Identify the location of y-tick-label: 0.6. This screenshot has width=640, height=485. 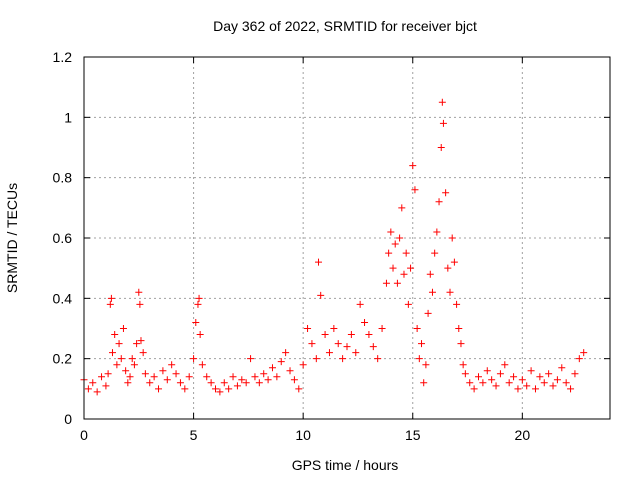
(63, 238).